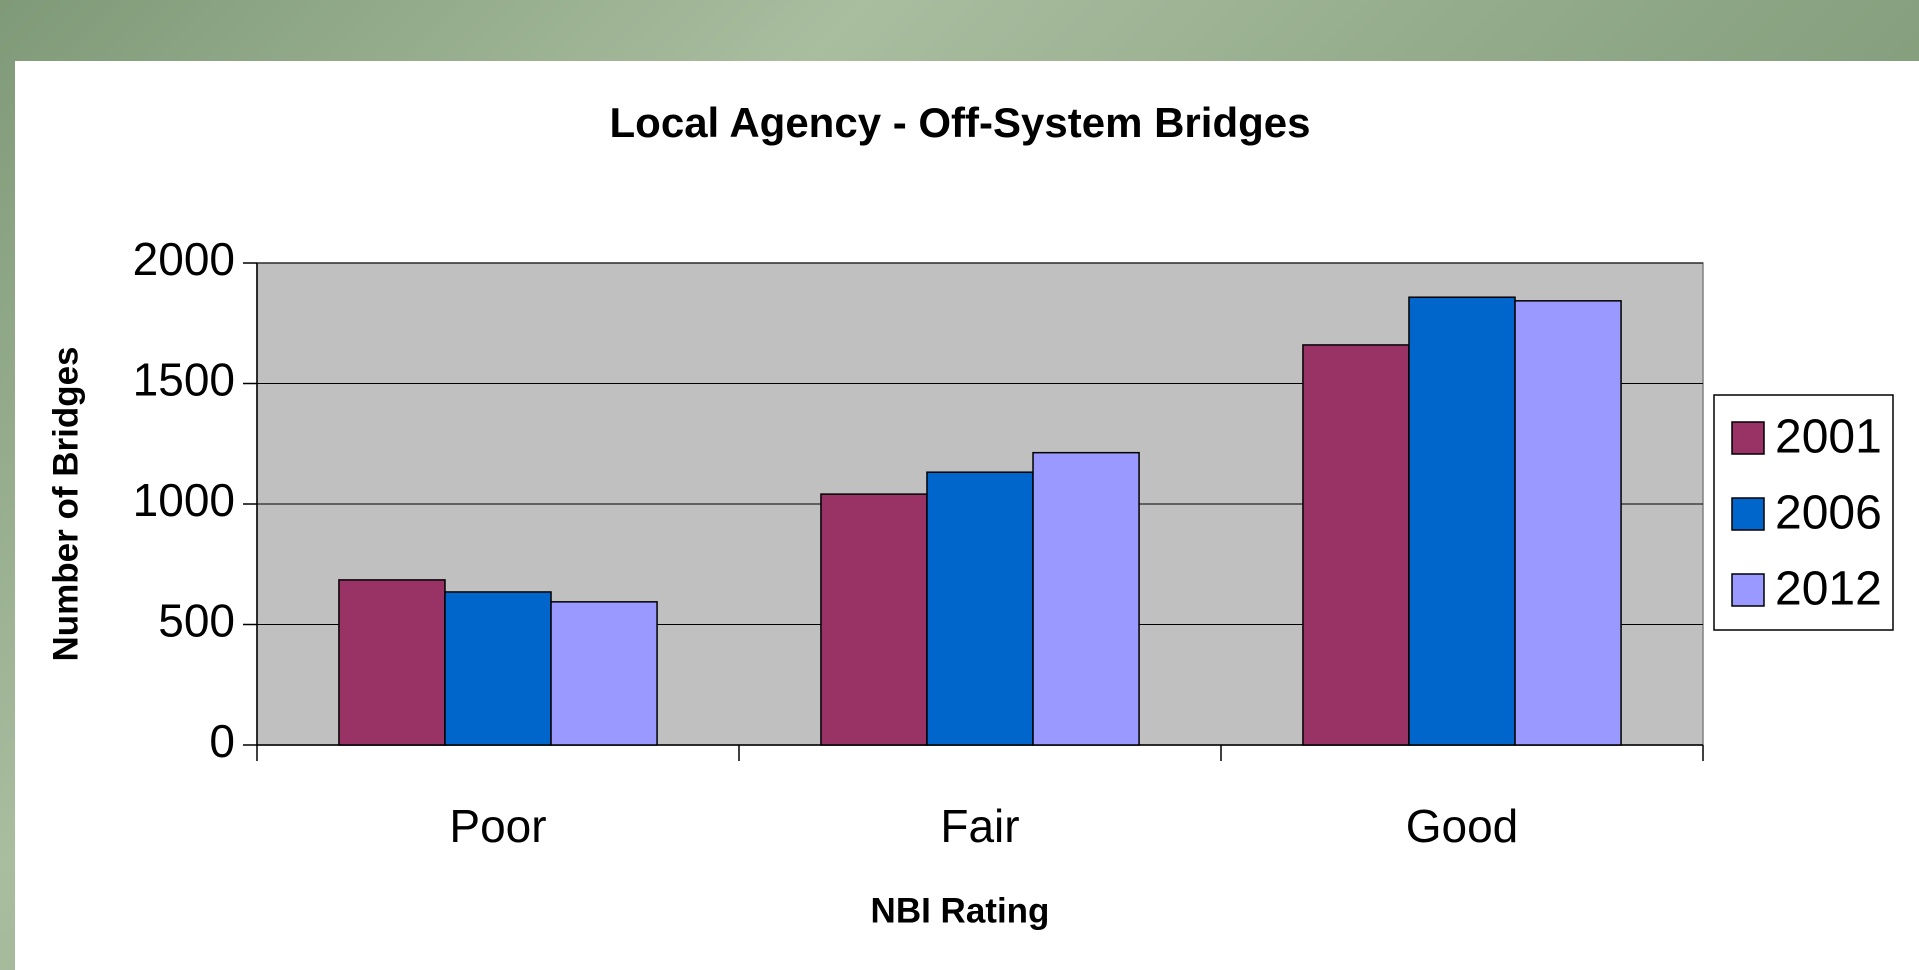 Image resolution: width=1919 pixels, height=970 pixels. What do you see at coordinates (960, 122) in the screenshot?
I see `chart-title: Local Agency - Off-System Bridges` at bounding box center [960, 122].